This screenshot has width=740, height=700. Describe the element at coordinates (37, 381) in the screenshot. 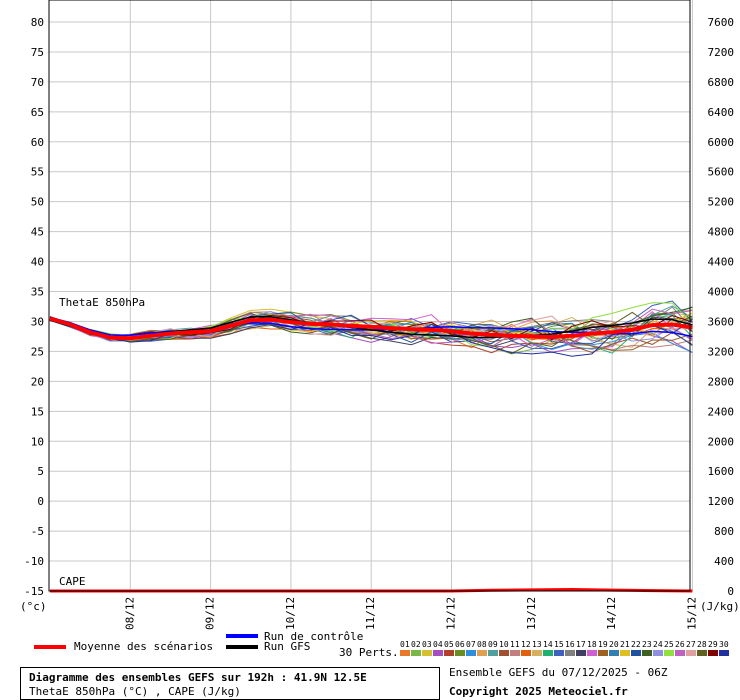

I see `left-tick-label: 20` at that location.